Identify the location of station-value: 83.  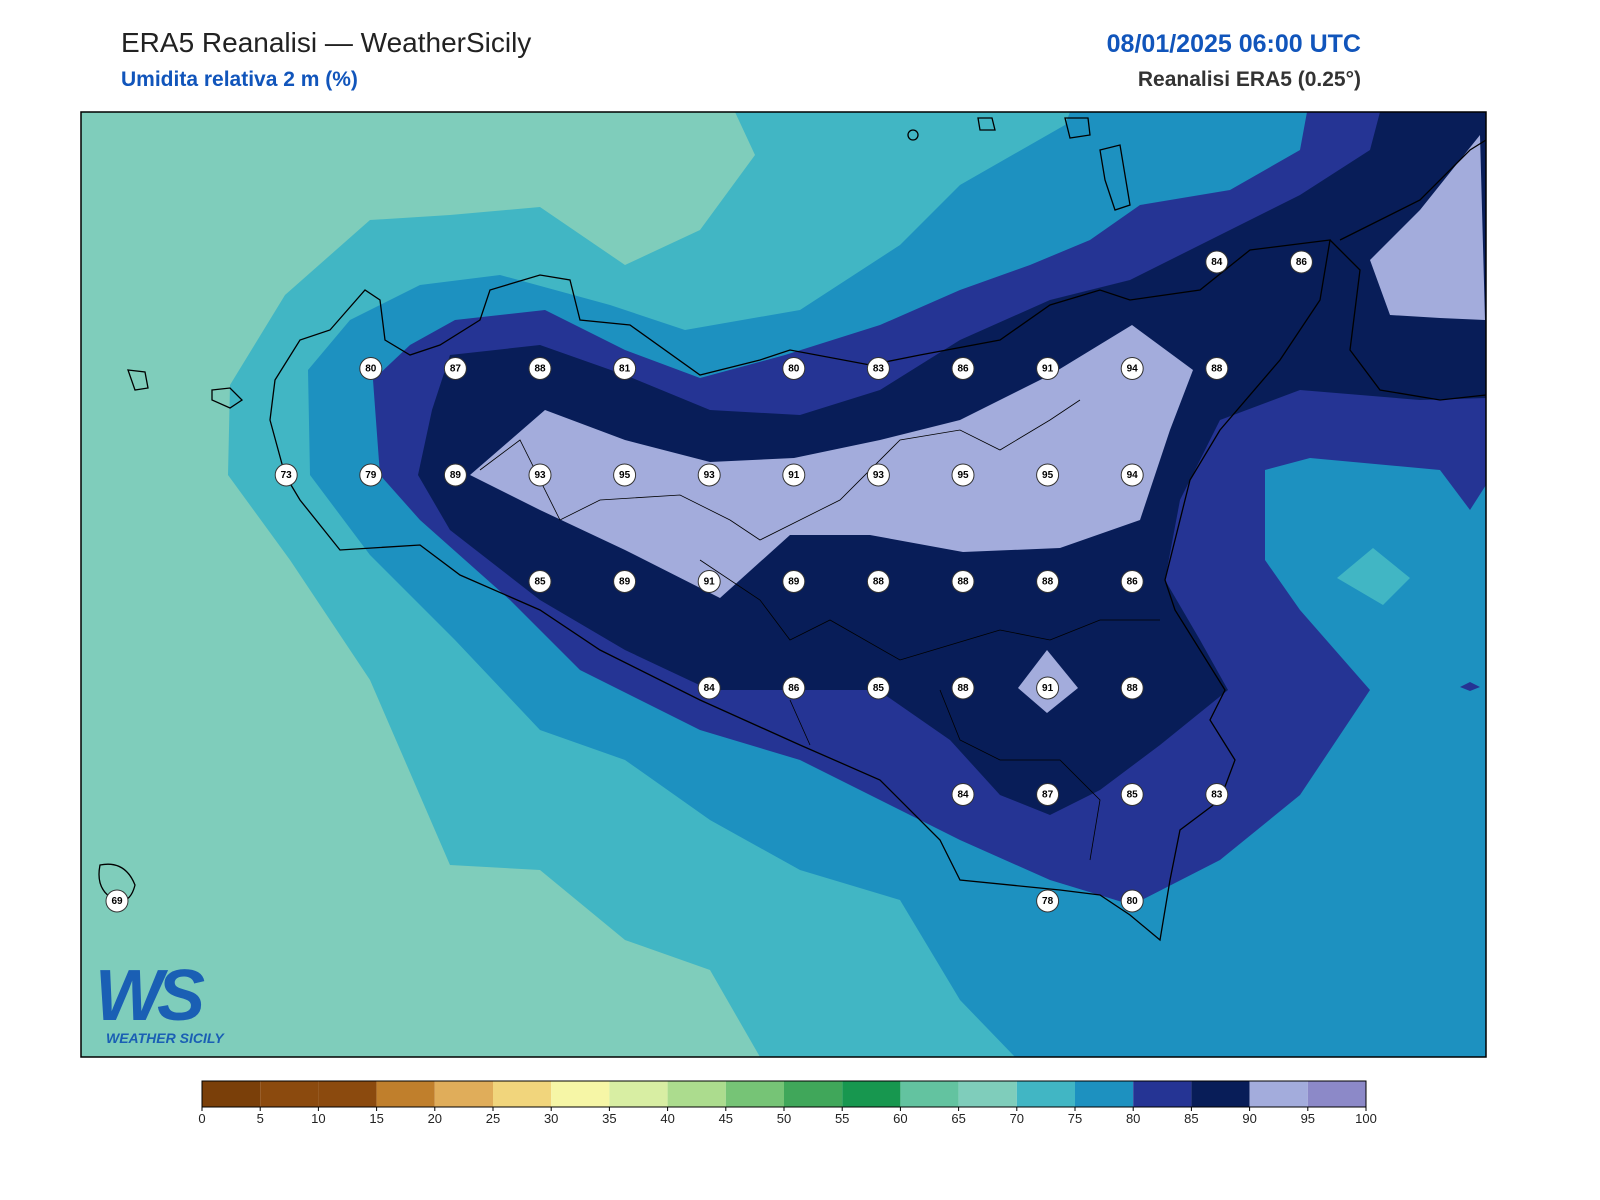
(1217, 795).